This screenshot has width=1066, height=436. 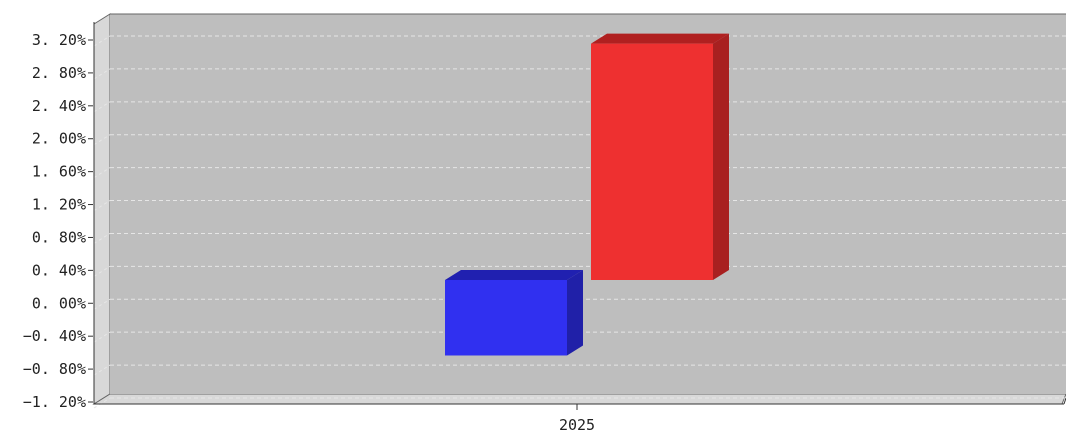 I want to click on x-axis: 2025, so click(x=580, y=415).